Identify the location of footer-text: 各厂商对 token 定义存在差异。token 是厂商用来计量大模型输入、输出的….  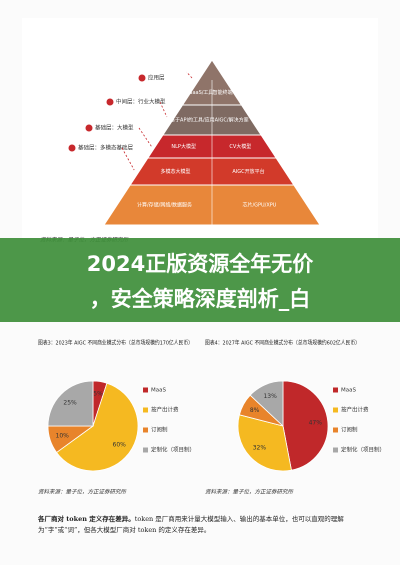
(203, 525).